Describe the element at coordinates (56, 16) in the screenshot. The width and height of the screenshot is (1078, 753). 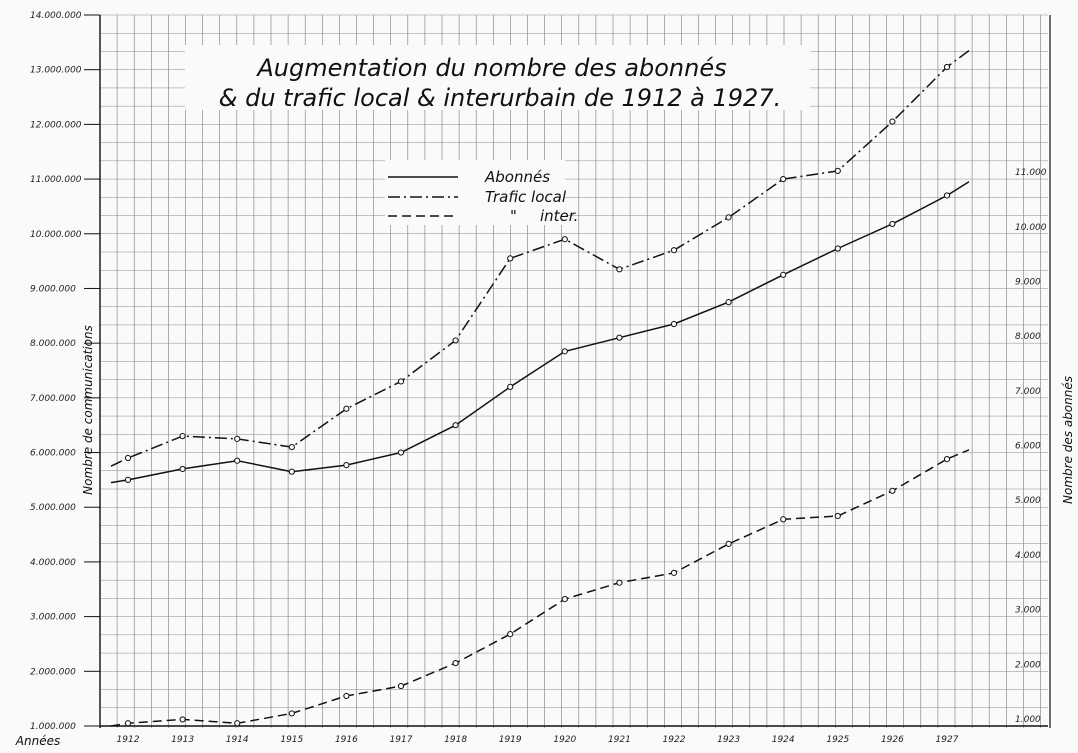
I see `left-tick-label: 14.000.000` at that location.